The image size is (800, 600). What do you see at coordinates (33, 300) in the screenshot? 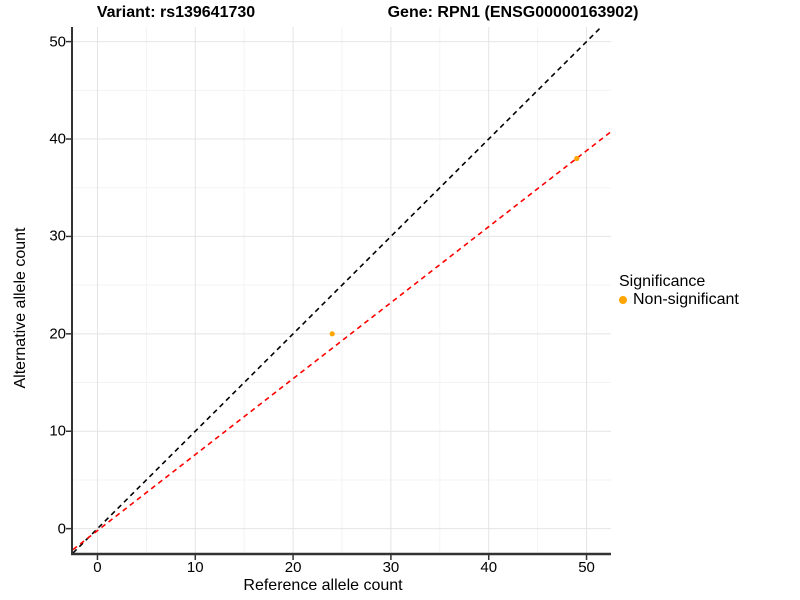
I see `y-axis-tick-labels: 0 10 20 30 40 50` at bounding box center [33, 300].